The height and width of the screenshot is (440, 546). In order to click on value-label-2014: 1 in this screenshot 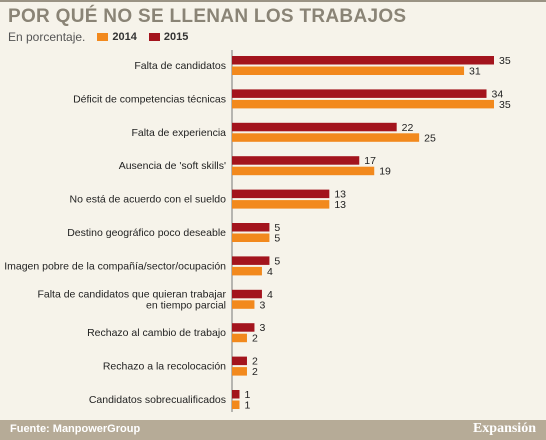, I will do `click(247, 406)`.